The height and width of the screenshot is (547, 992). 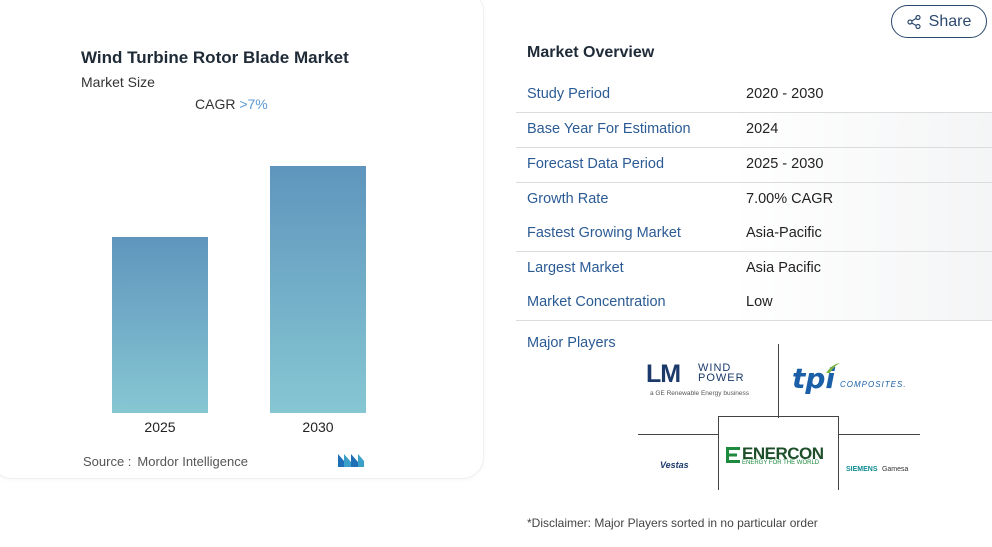 I want to click on chart-source: Source : Mordor Intelligence, so click(x=165, y=461).